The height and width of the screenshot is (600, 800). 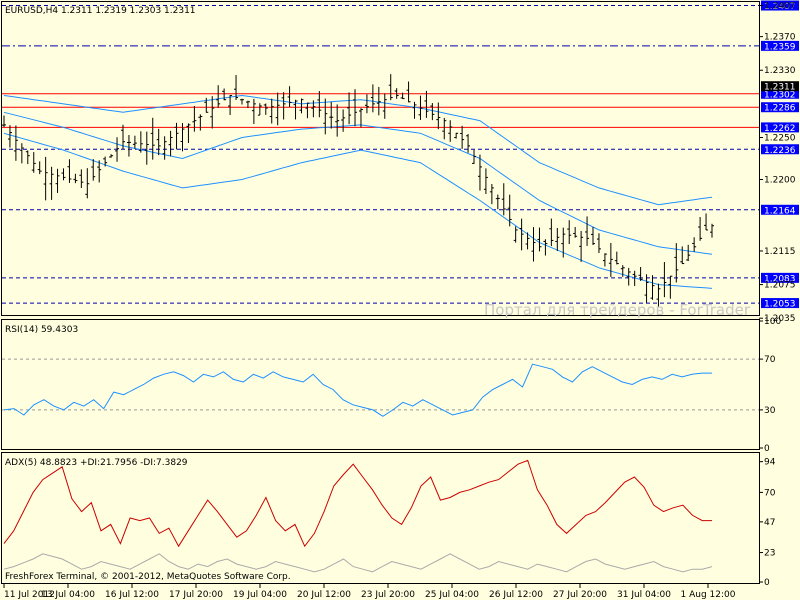 I want to click on x-tick-label-11: 1 Aug 12:00, so click(x=708, y=595).